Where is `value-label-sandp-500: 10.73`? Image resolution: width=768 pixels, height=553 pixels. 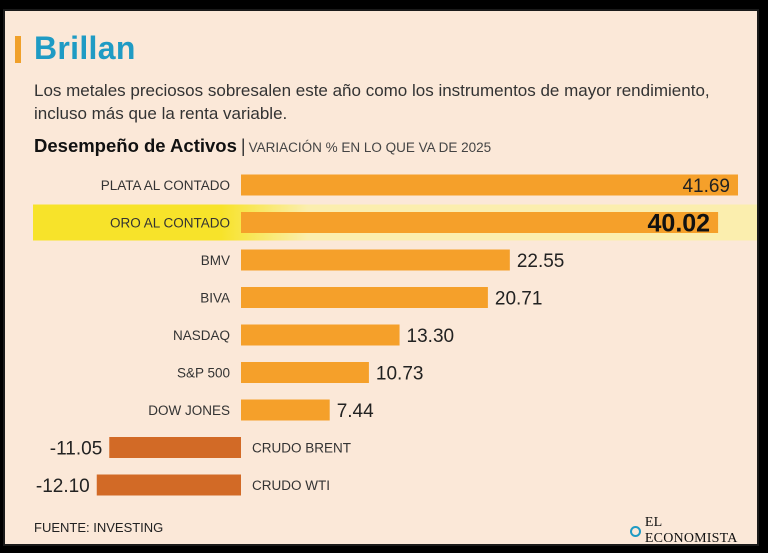 value-label-sandp-500: 10.73 is located at coordinates (400, 374).